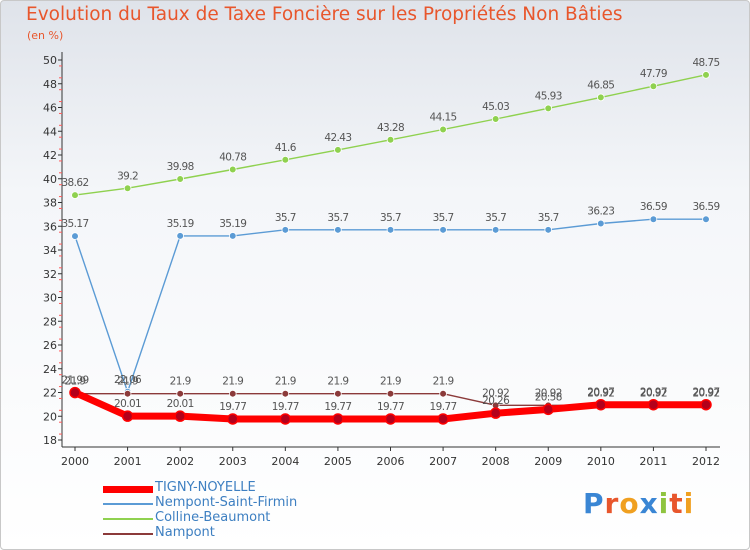  I want to click on data-label-colline-beaumont: 48.75, so click(705, 63).